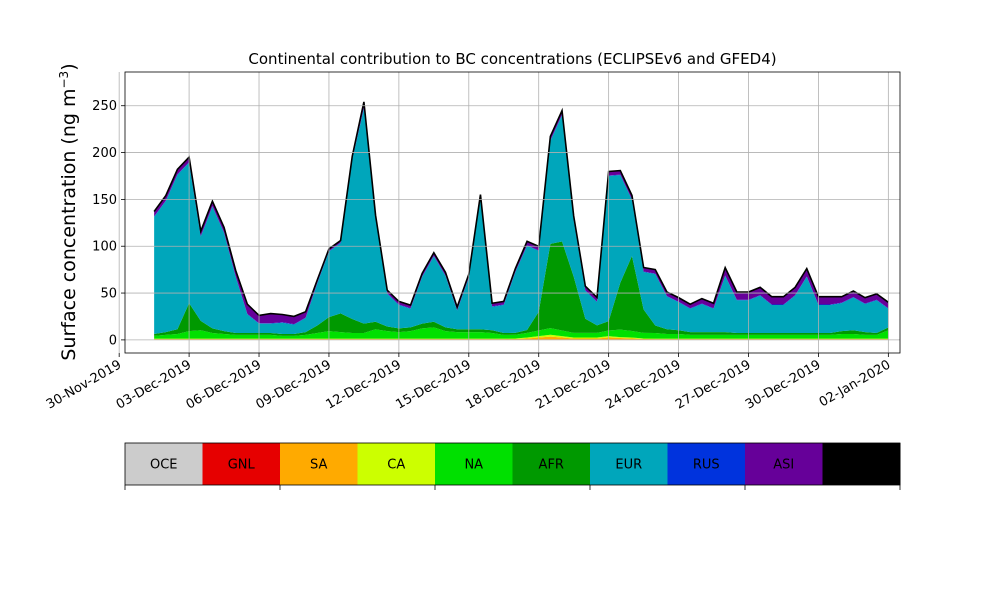 The width and height of the screenshot is (1000, 600). Describe the element at coordinates (154, 384) in the screenshot. I see `x-tick-label: 03-Dec-2019` at that location.